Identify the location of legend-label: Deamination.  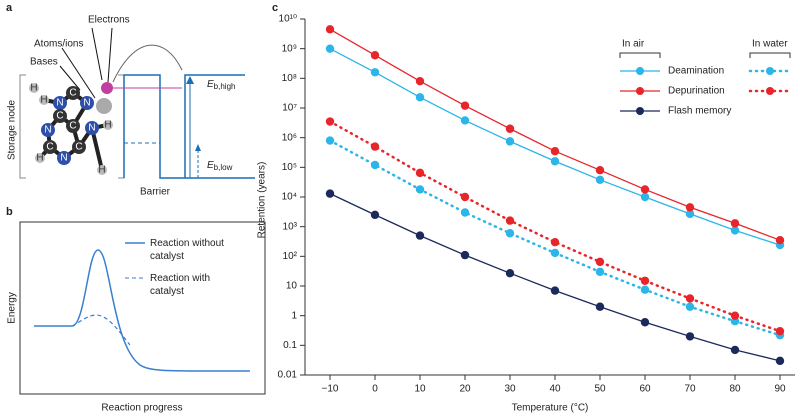
(696, 71).